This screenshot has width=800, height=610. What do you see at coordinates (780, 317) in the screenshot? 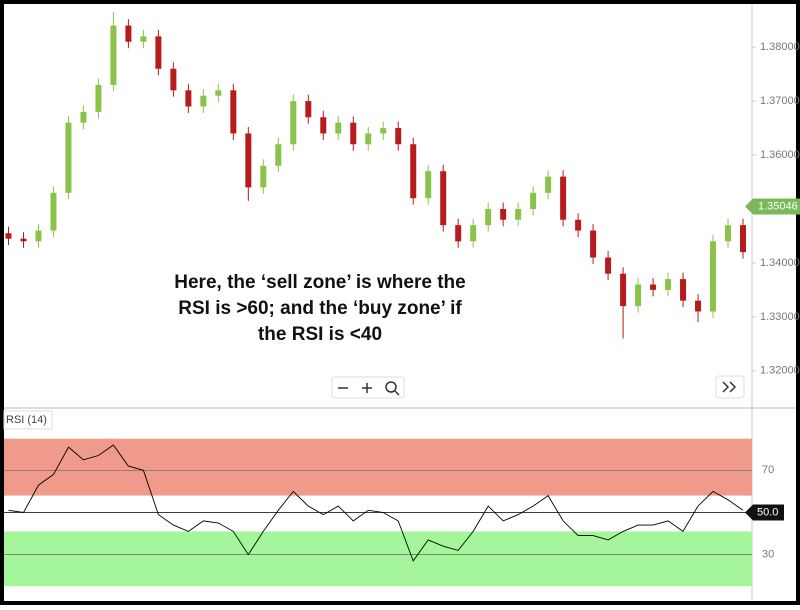
I see `y-tick-label: 1.33000` at bounding box center [780, 317].